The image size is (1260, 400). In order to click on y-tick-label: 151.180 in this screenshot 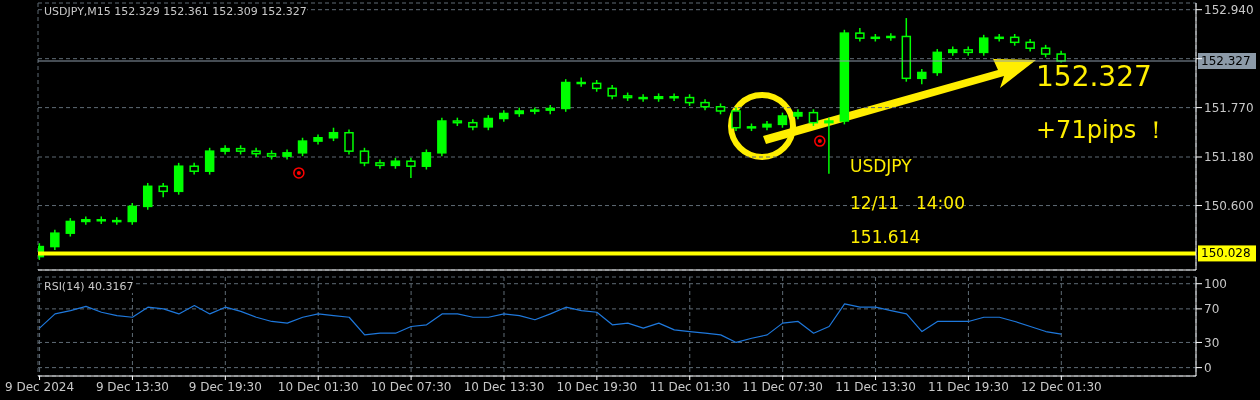, I will do `click(1229, 157)`.